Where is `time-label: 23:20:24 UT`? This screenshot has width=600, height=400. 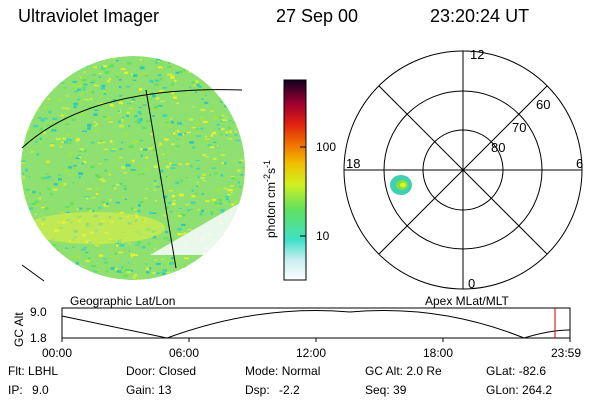 time-label: 23:20:24 UT is located at coordinates (480, 16).